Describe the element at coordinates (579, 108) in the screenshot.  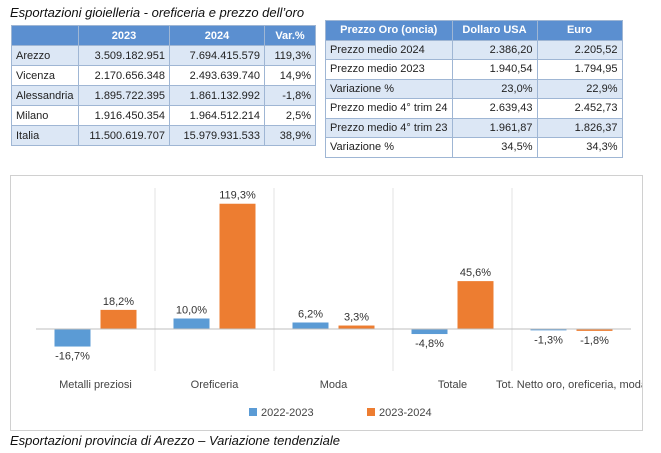
I see `gold-price-table-cell: 2.452,73` at that location.